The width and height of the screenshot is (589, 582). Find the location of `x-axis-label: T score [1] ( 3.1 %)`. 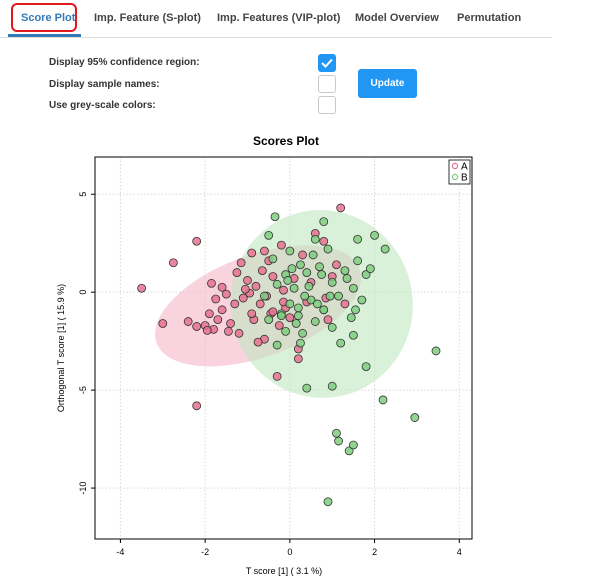

x-axis-label: T score [1] ( 3.1 %) is located at coordinates (284, 571).